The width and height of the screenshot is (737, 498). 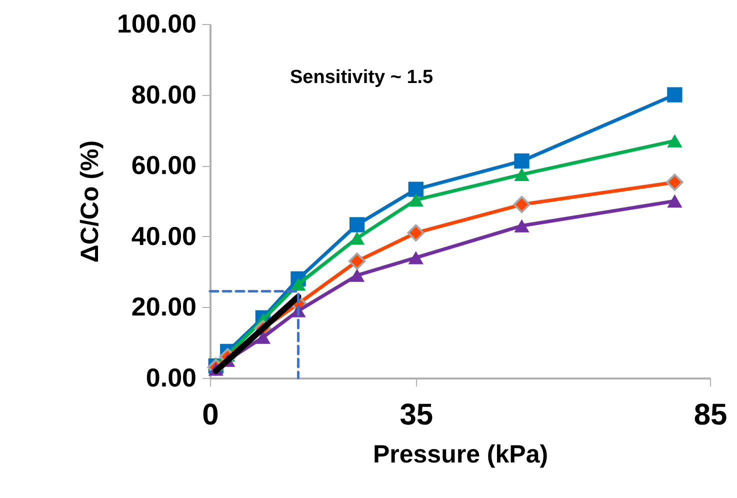 What do you see at coordinates (417, 415) in the screenshot?
I see `x-tick-label: 35` at bounding box center [417, 415].